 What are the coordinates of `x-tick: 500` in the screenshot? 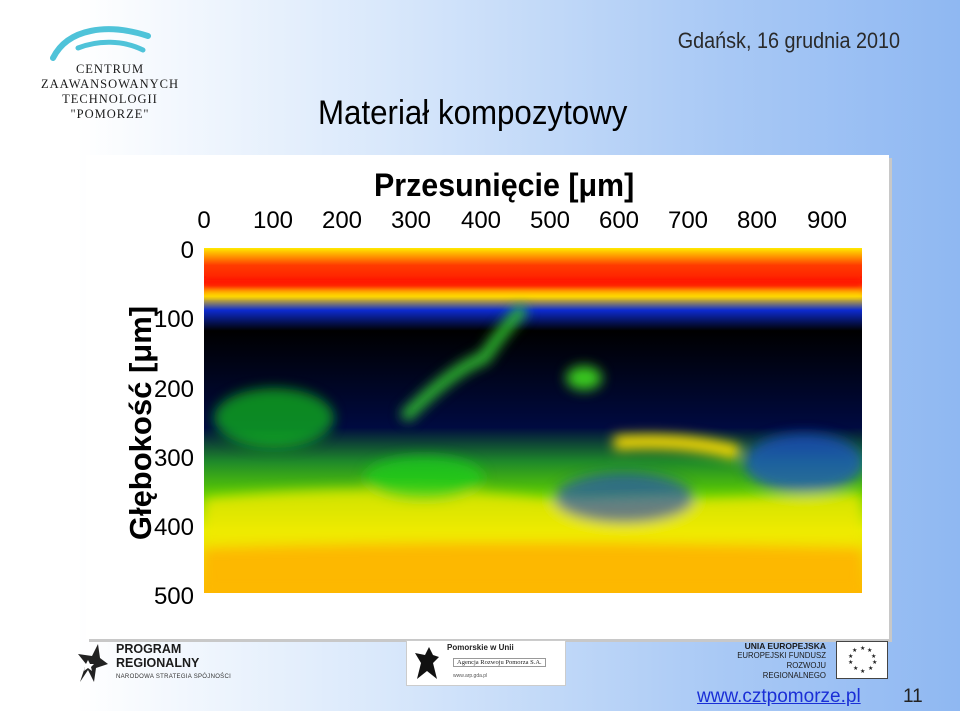 It's located at (550, 220).